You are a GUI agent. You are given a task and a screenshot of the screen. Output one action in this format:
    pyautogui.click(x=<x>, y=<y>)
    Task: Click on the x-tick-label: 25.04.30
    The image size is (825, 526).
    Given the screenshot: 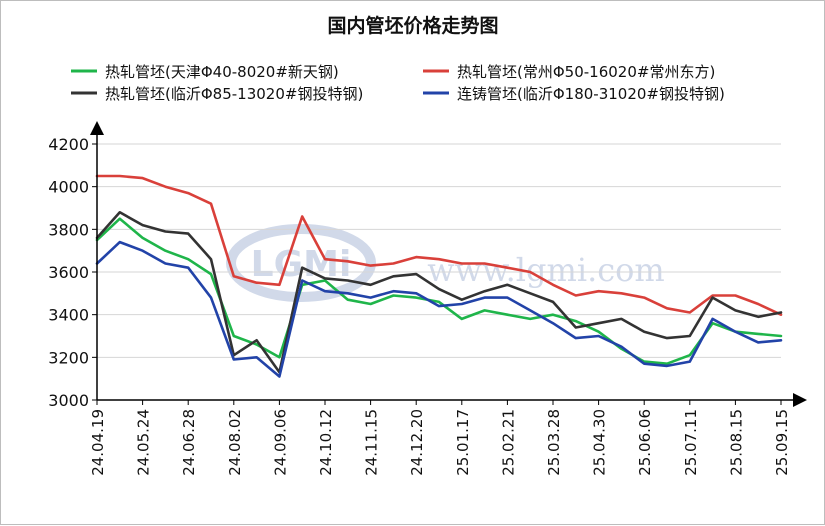 What is the action you would take?
    pyautogui.click(x=600, y=442)
    